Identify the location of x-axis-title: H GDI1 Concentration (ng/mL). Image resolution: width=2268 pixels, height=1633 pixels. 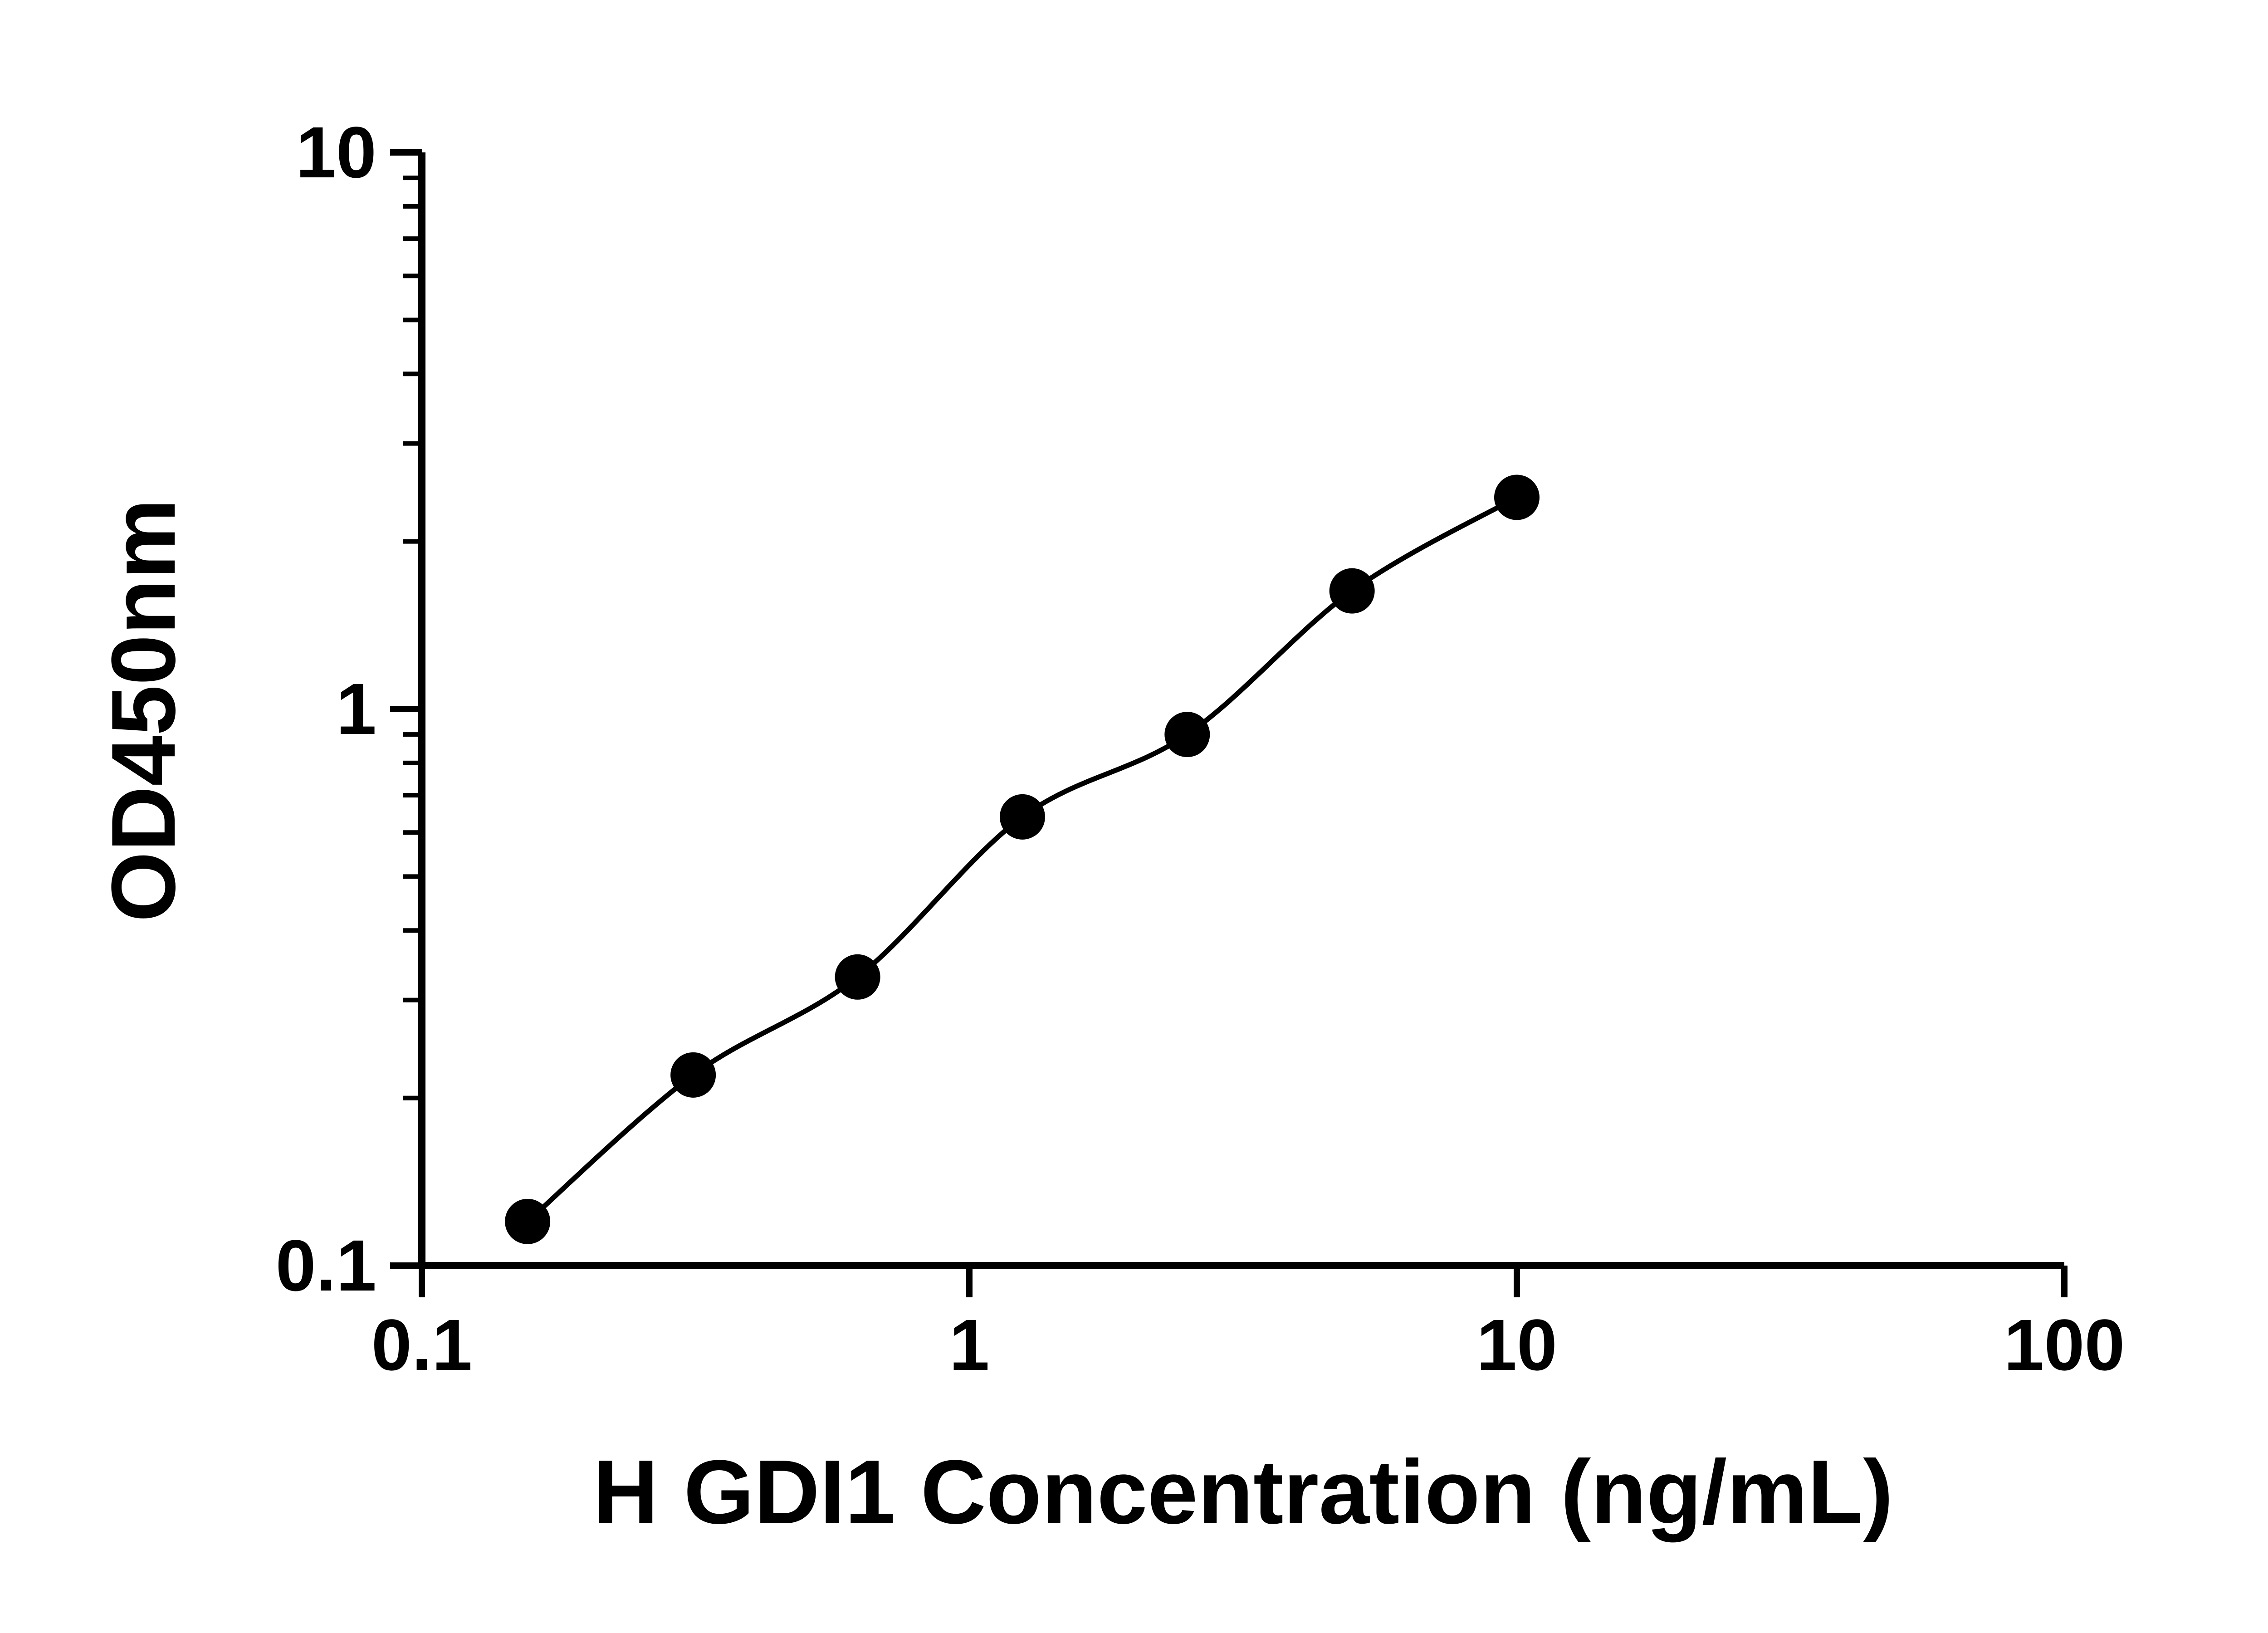
(1243, 1492).